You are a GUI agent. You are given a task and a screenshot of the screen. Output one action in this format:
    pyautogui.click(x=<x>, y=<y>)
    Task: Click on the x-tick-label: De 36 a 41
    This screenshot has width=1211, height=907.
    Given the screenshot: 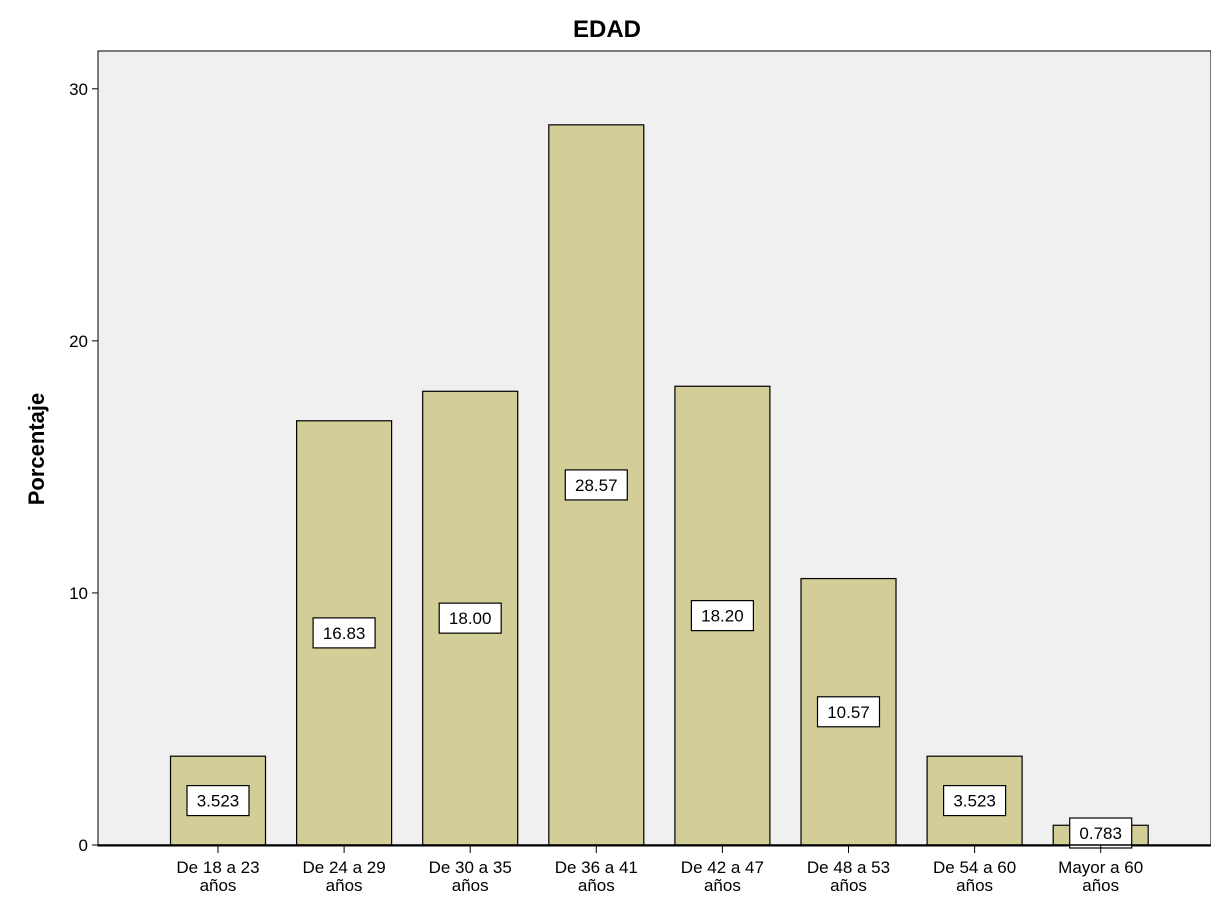 What is the action you would take?
    pyautogui.click(x=596, y=867)
    